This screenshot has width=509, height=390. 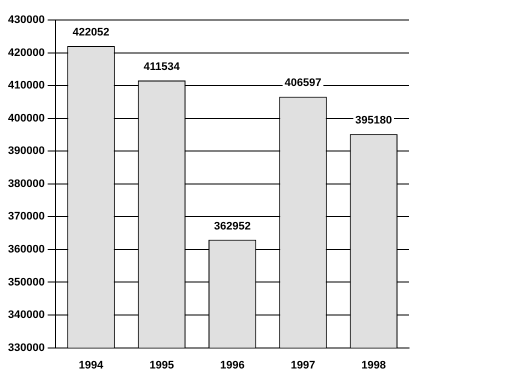 What do you see at coordinates (26, 86) in the screenshot?
I see `y-tick-label: 410000` at bounding box center [26, 86].